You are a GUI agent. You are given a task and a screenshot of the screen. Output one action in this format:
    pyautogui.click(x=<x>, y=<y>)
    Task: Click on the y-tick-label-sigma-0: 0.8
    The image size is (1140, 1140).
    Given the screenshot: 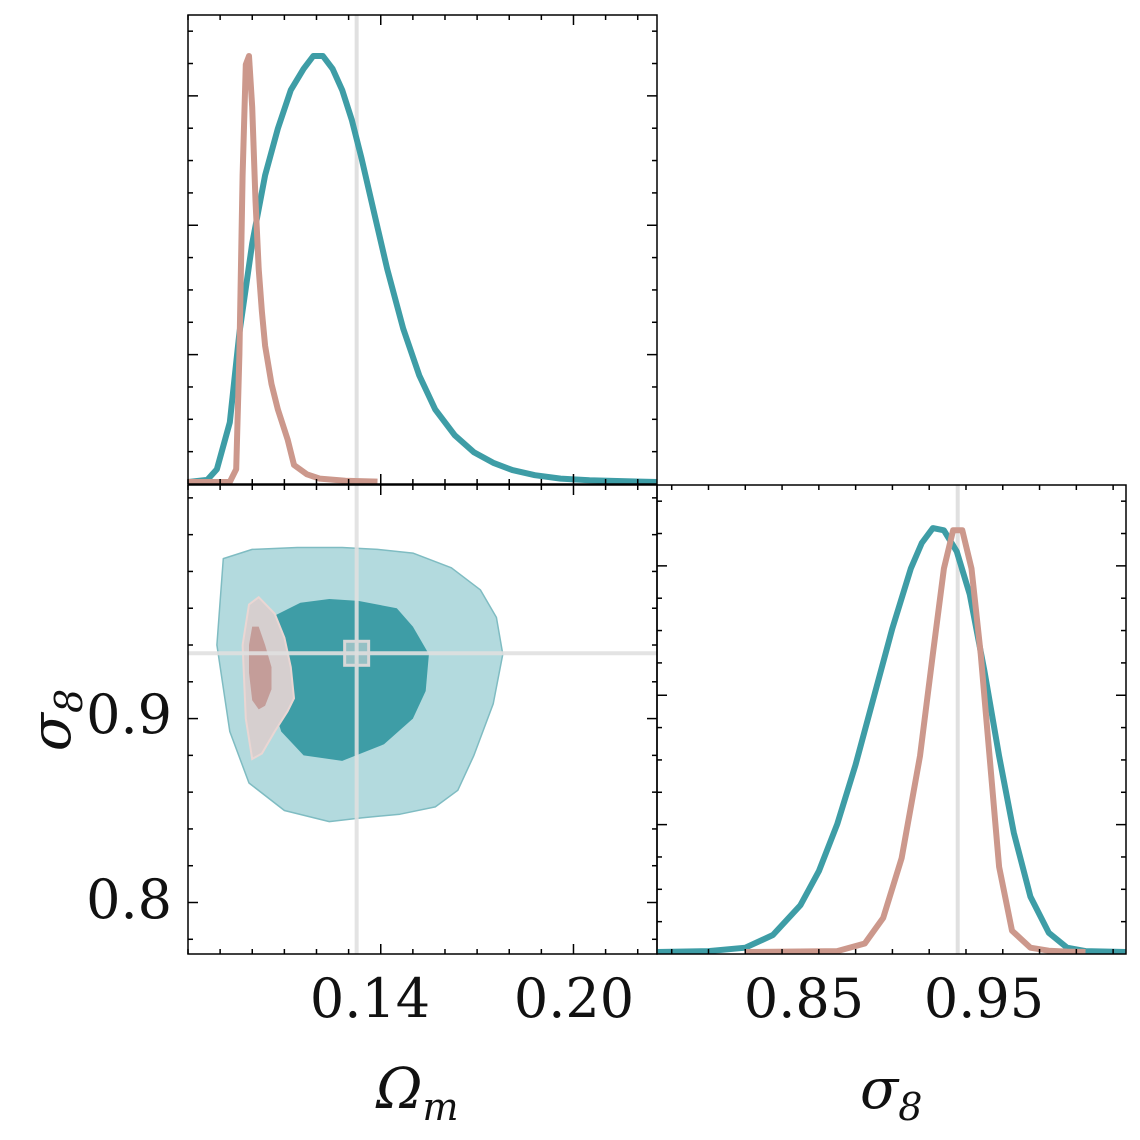 What is the action you would take?
    pyautogui.click(x=129, y=899)
    